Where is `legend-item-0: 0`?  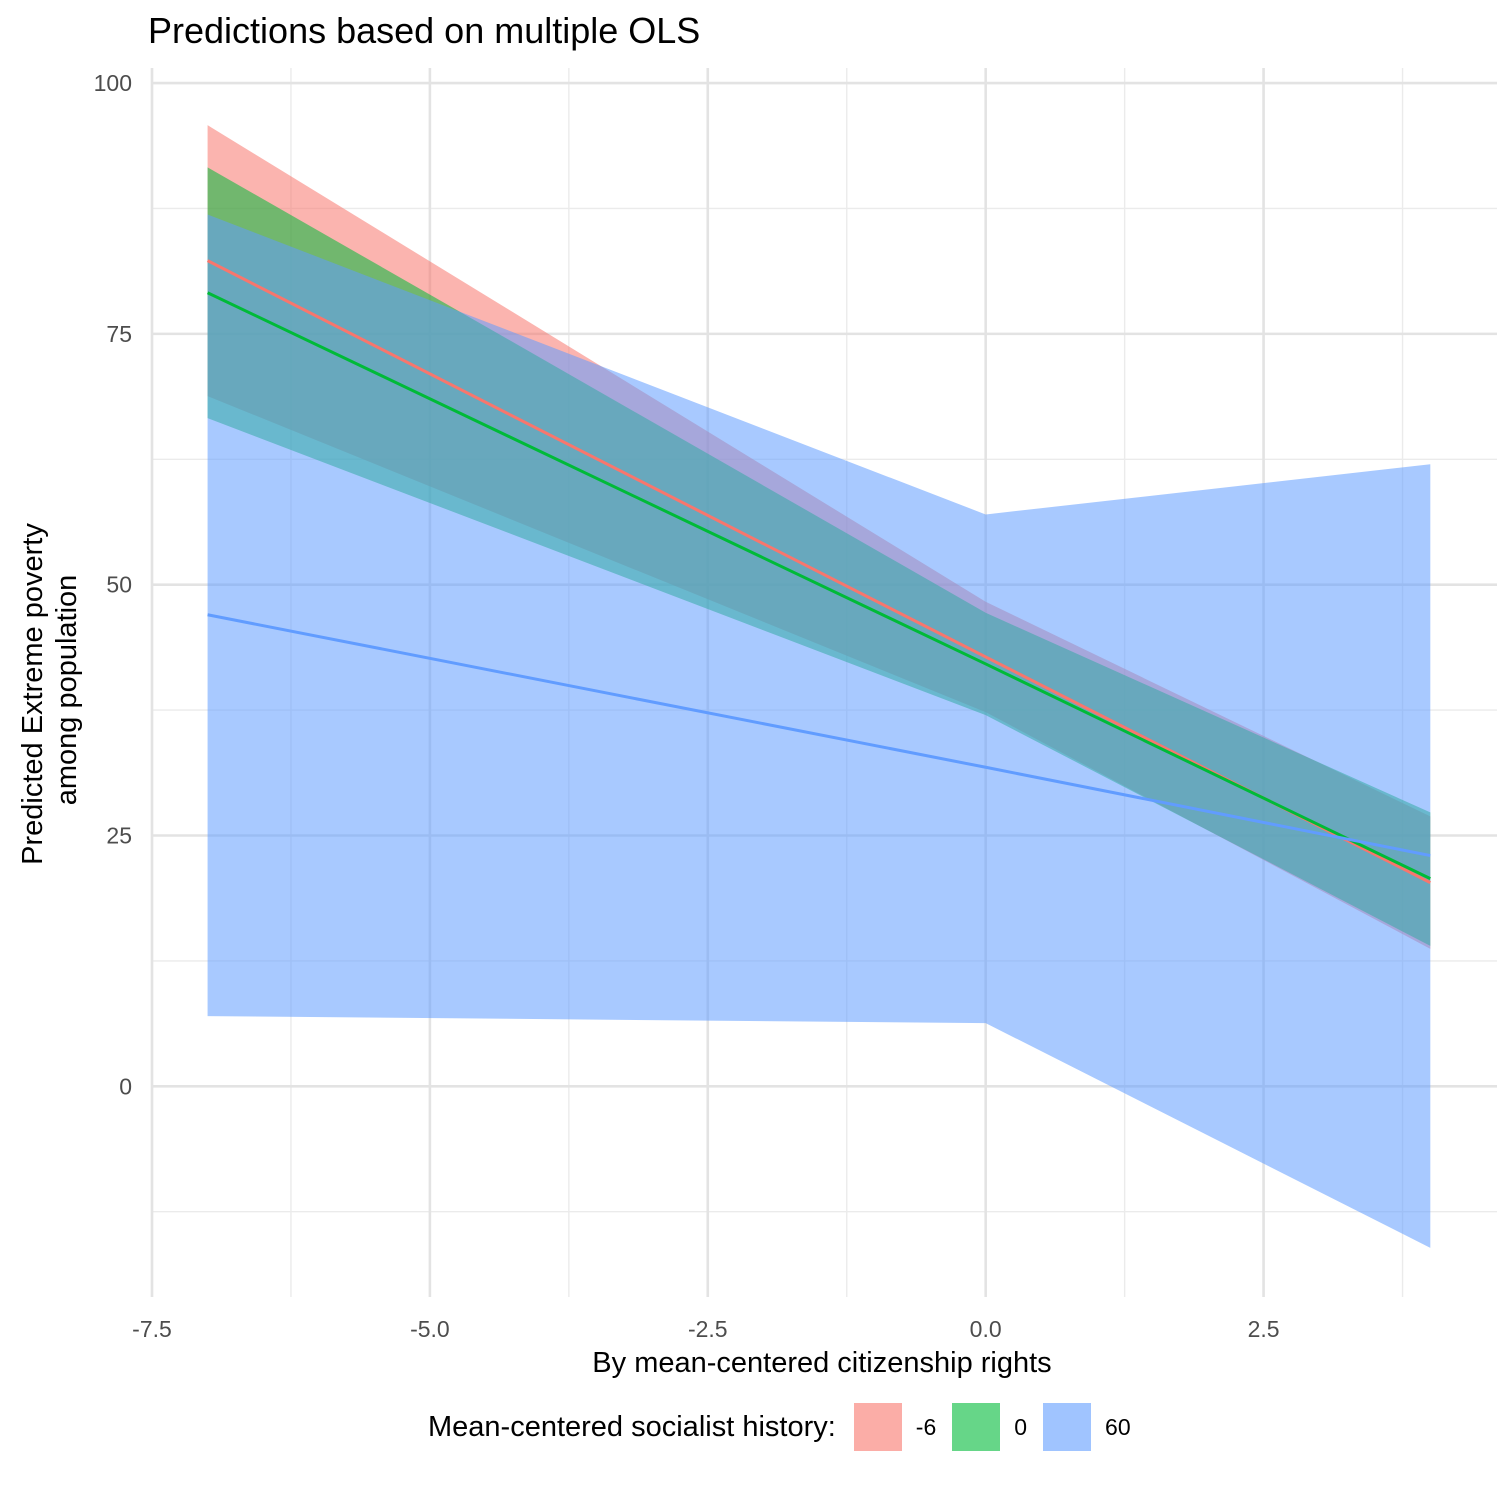 legend-item-0: 0 is located at coordinates (989, 1427).